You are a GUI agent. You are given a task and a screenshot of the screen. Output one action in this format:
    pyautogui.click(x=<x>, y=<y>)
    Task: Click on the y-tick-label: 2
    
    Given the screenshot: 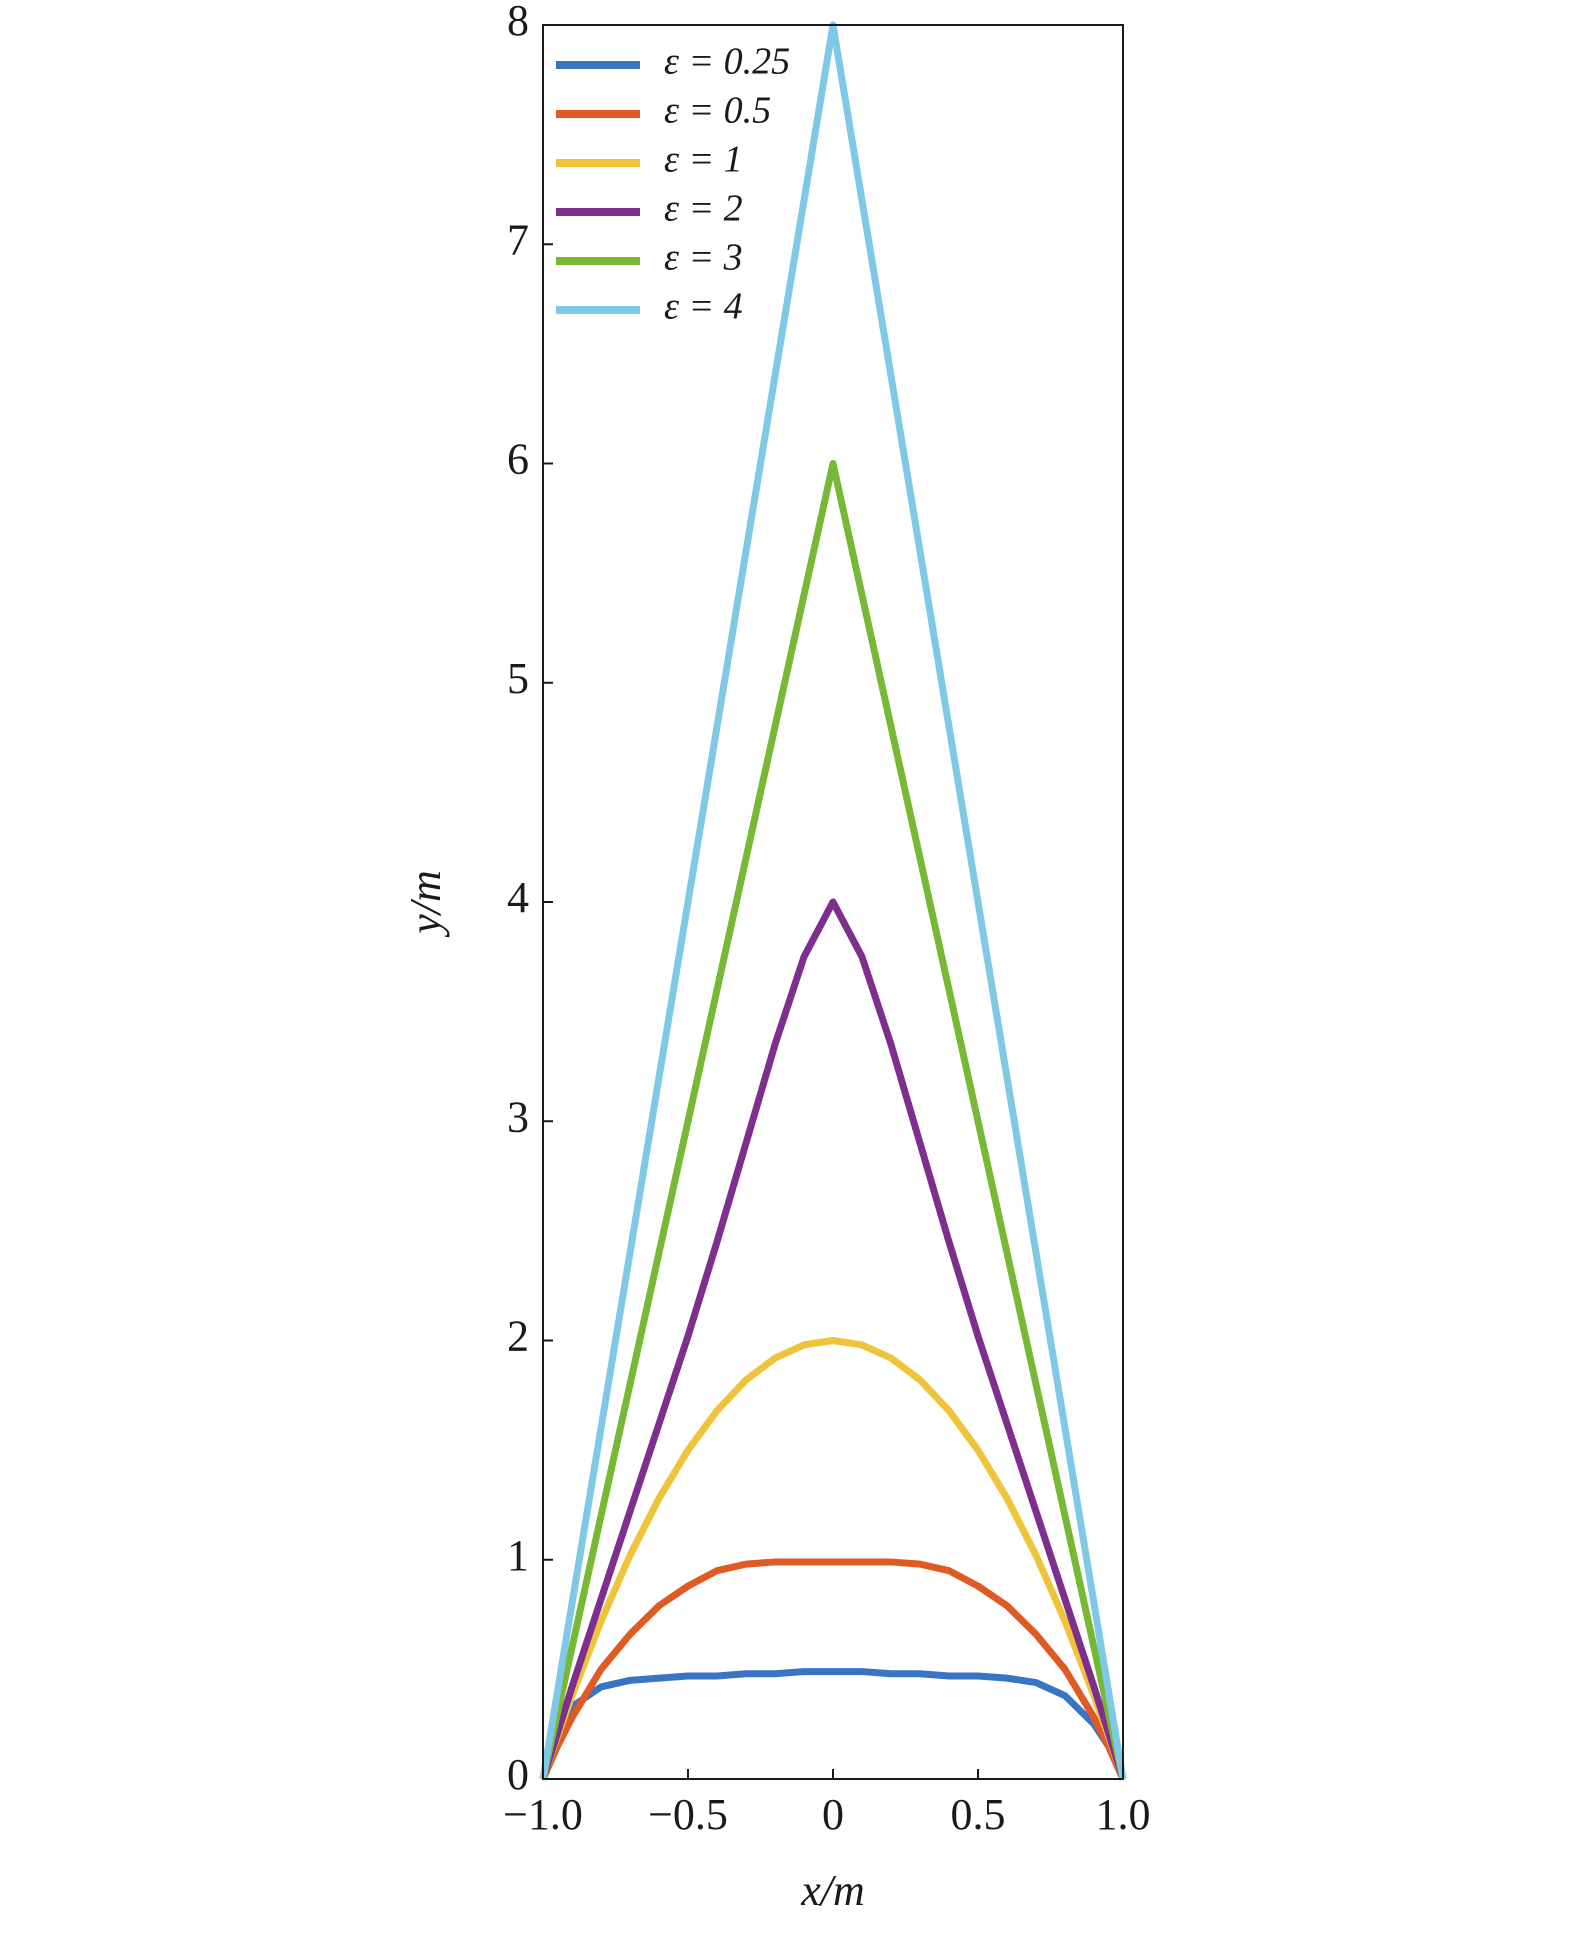 What is the action you would take?
    pyautogui.click(x=518, y=1336)
    